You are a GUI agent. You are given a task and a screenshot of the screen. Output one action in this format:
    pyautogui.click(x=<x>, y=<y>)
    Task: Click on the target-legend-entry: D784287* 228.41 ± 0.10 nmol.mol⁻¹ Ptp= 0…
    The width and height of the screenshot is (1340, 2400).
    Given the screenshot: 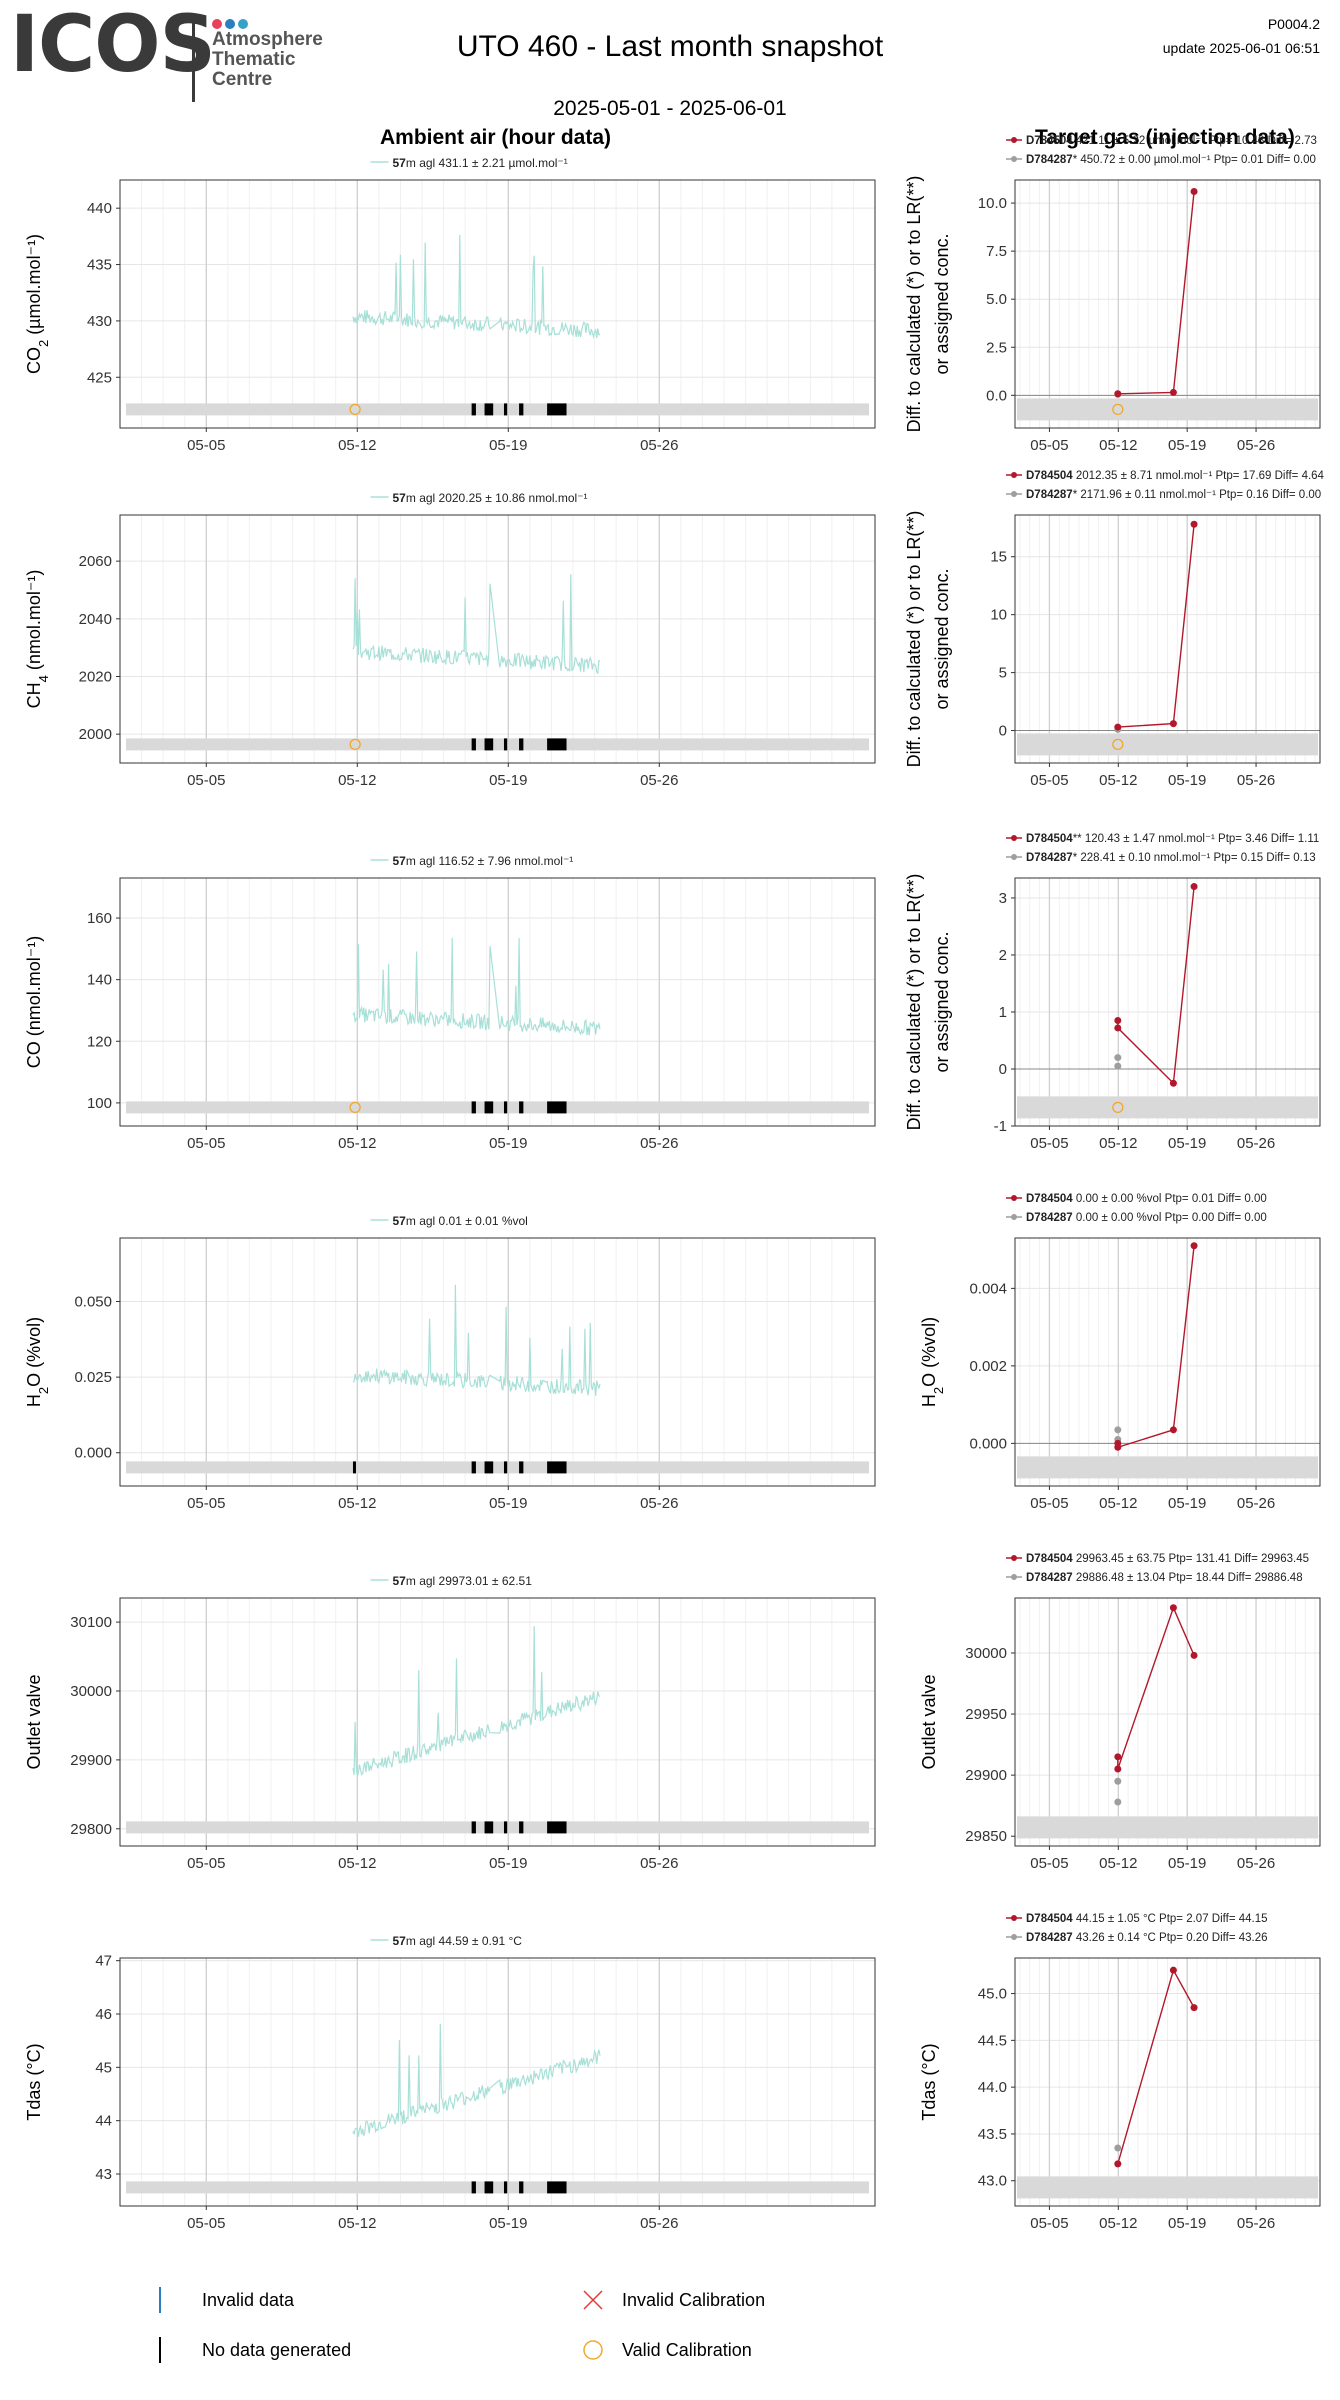 What is the action you would take?
    pyautogui.click(x=1171, y=858)
    